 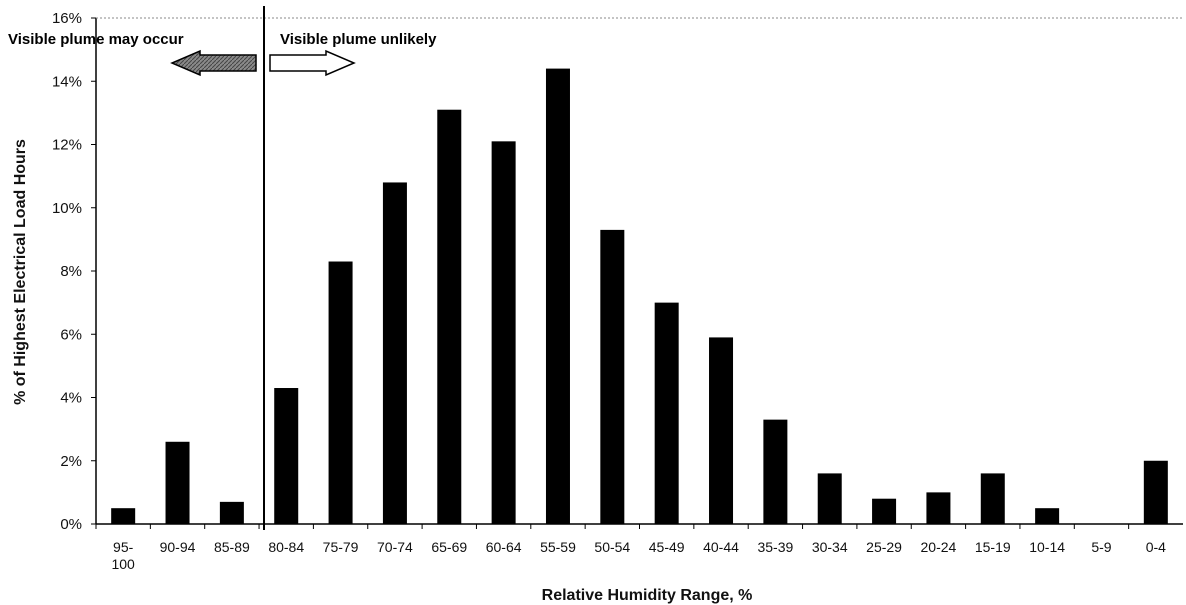 What do you see at coordinates (647, 595) in the screenshot?
I see `x-axis-title: Relative Humidity Range, %` at bounding box center [647, 595].